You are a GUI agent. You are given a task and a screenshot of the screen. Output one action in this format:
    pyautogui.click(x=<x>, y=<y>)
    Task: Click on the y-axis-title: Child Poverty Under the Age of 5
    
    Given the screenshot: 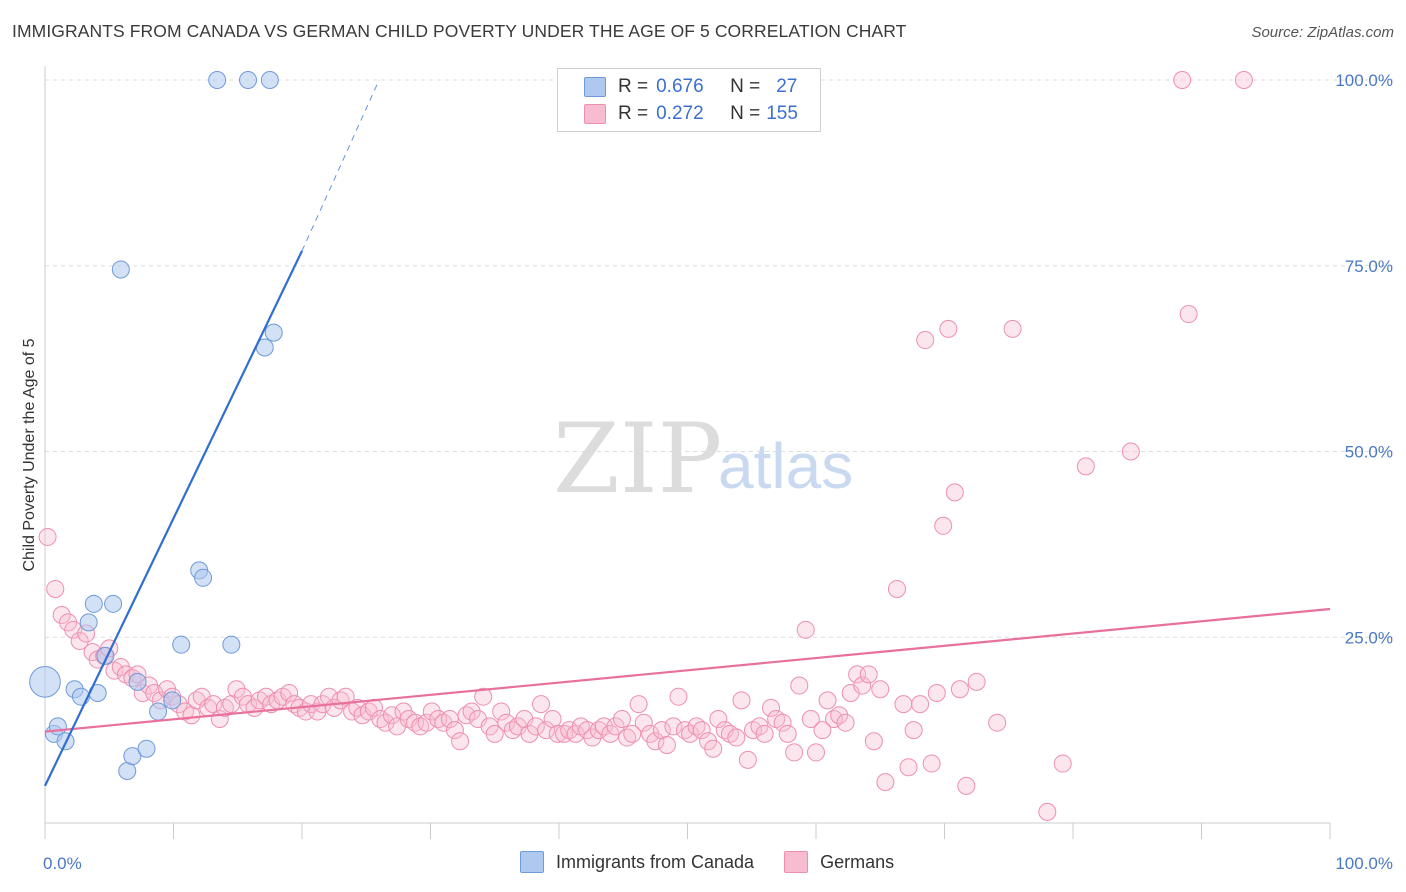 What is the action you would take?
    pyautogui.click(x=29, y=454)
    